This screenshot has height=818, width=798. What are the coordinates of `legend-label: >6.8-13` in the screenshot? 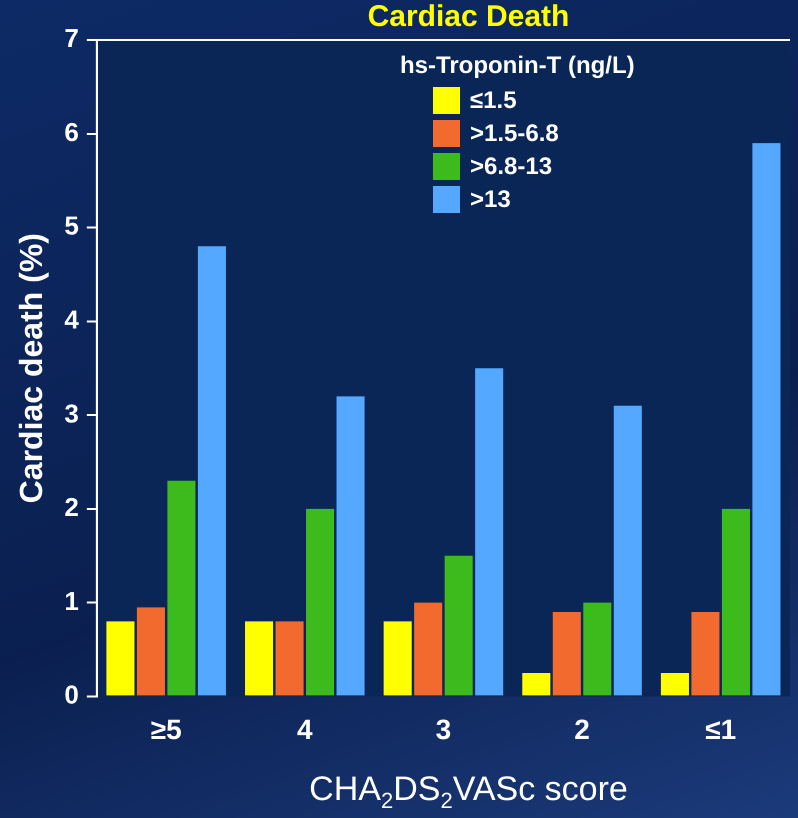 It's located at (511, 166).